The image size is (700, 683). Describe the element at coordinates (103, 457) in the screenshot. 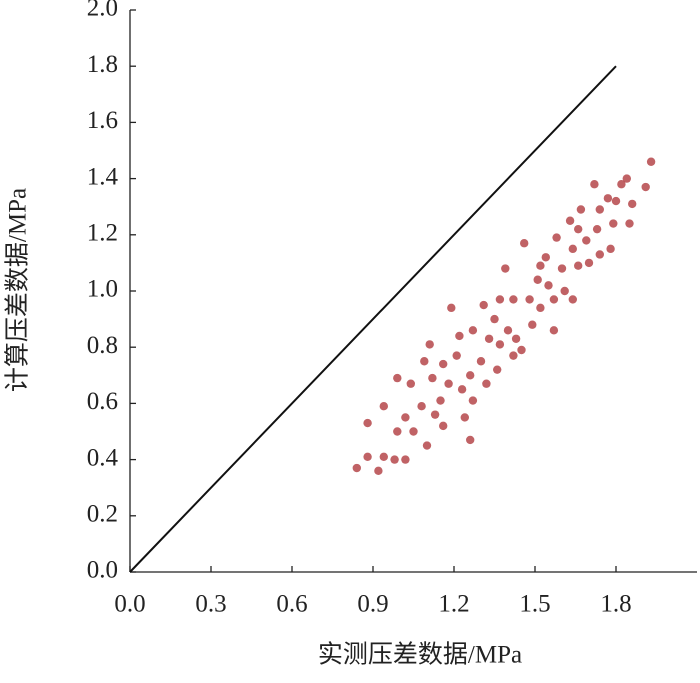

I see `y-tick-label: 0.4` at that location.